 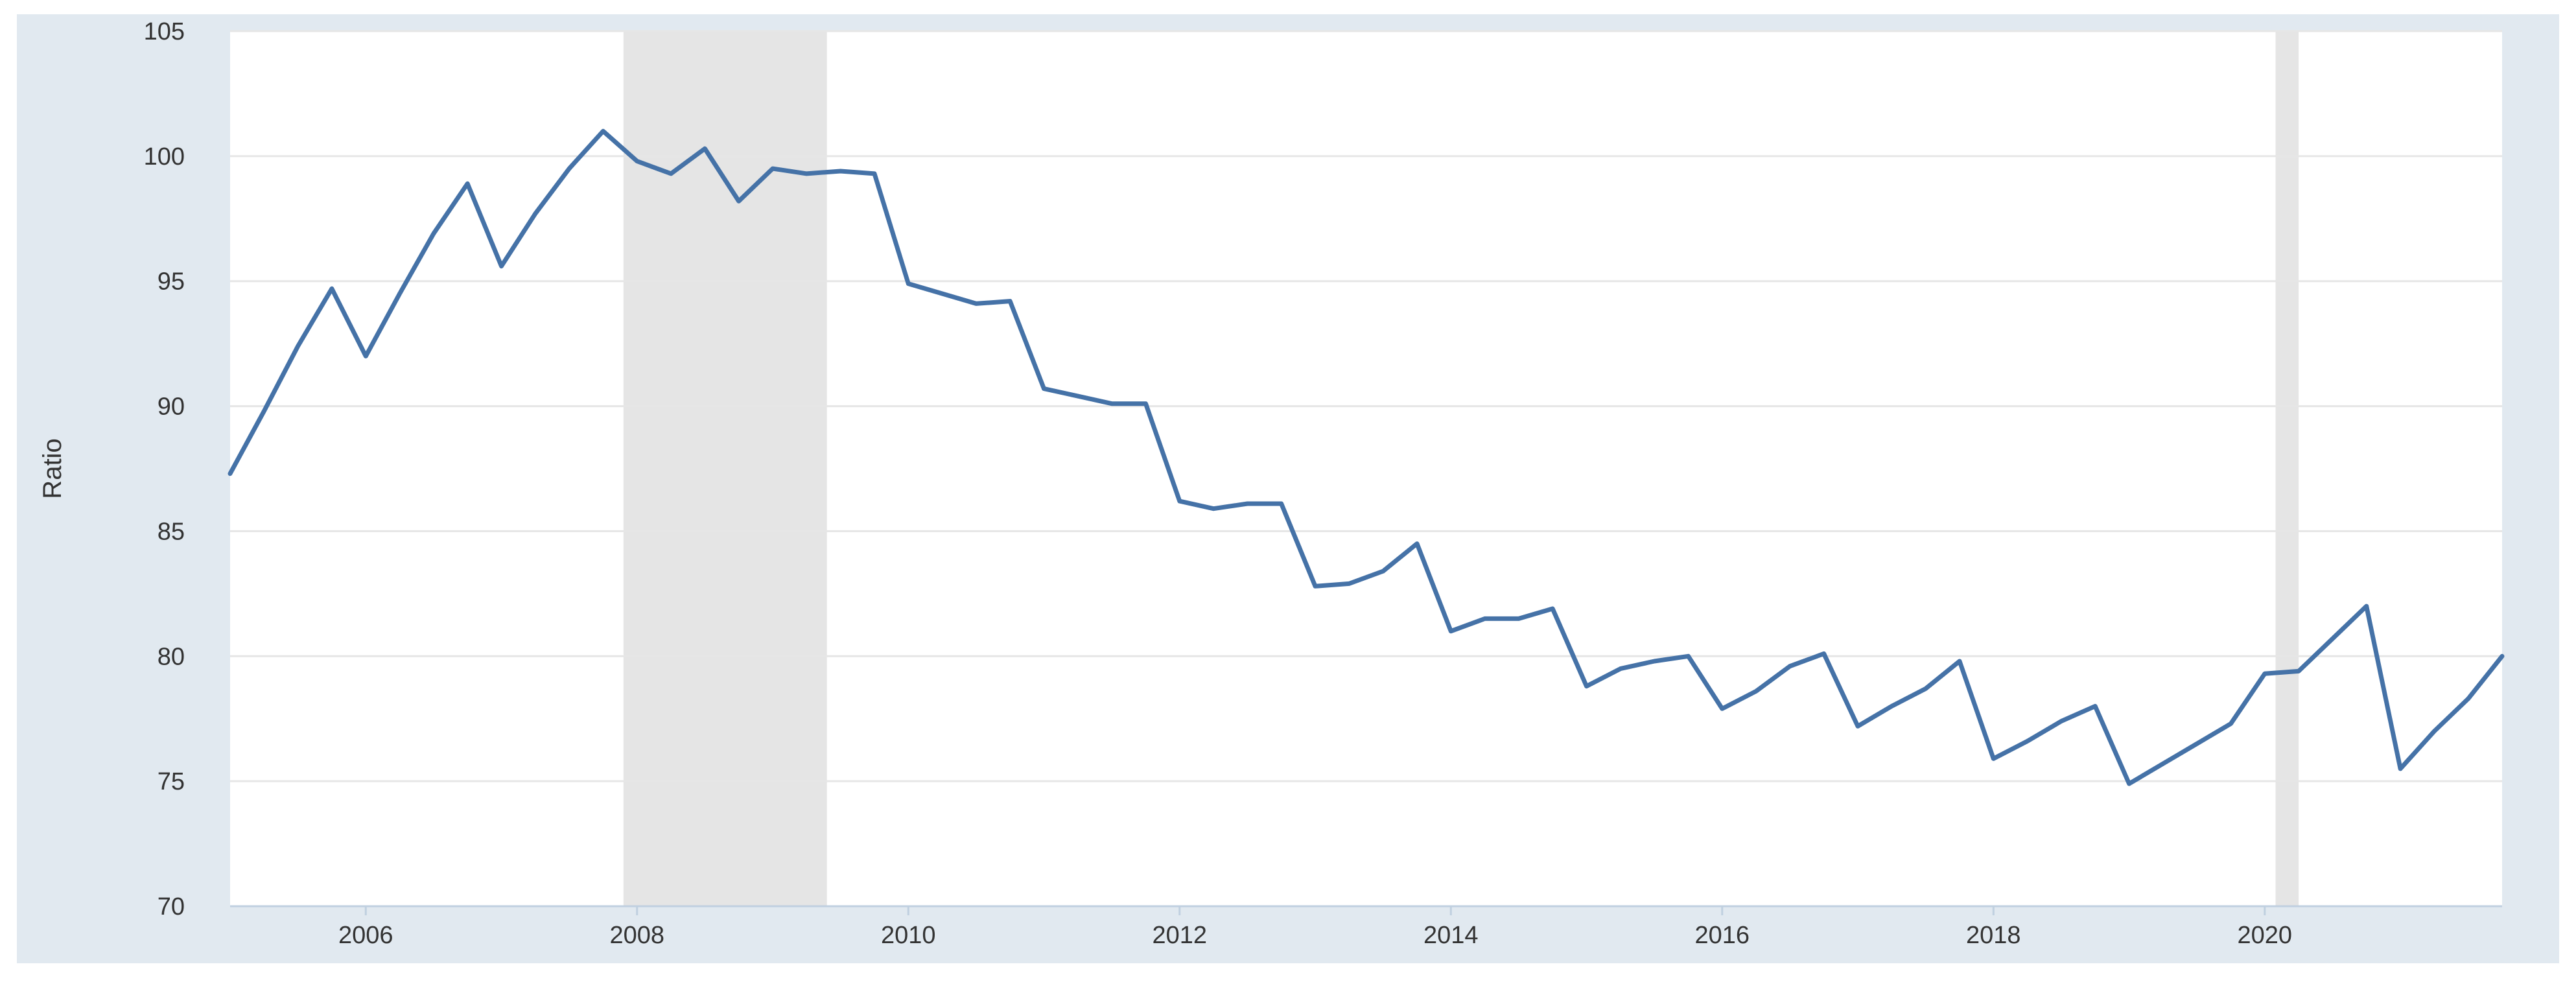 What do you see at coordinates (1315, 928) in the screenshot?
I see `x-axis-ticks: 2006 2008 2010 2012 2014 2016 2018 2020` at bounding box center [1315, 928].